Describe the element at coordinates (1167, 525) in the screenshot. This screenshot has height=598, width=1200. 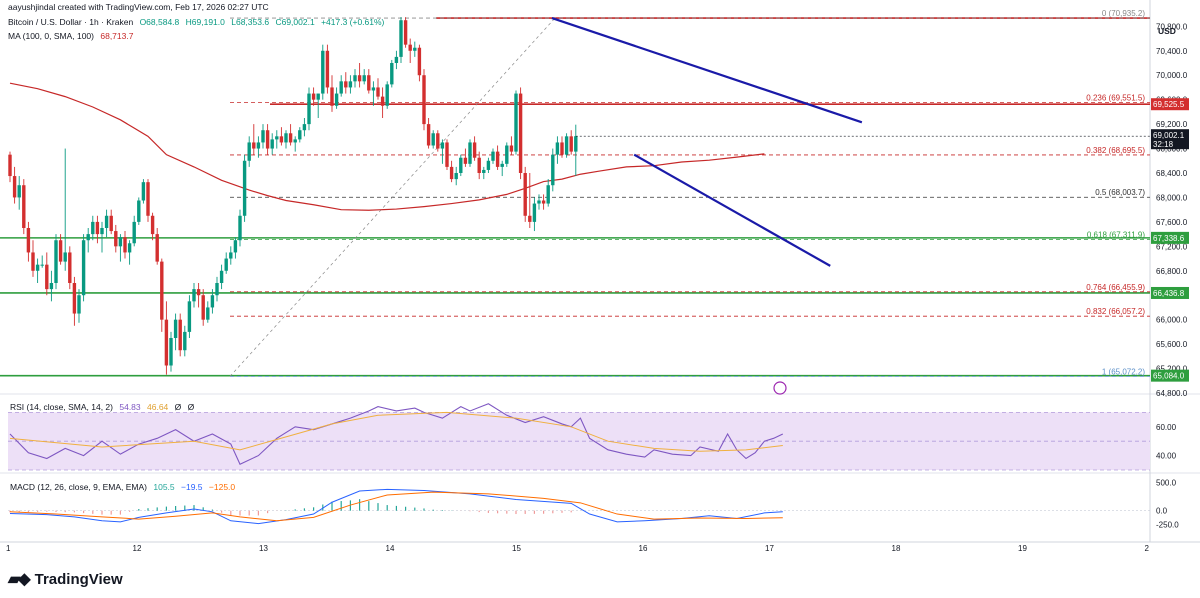
I see `macd-tick-label: -250.0` at that location.